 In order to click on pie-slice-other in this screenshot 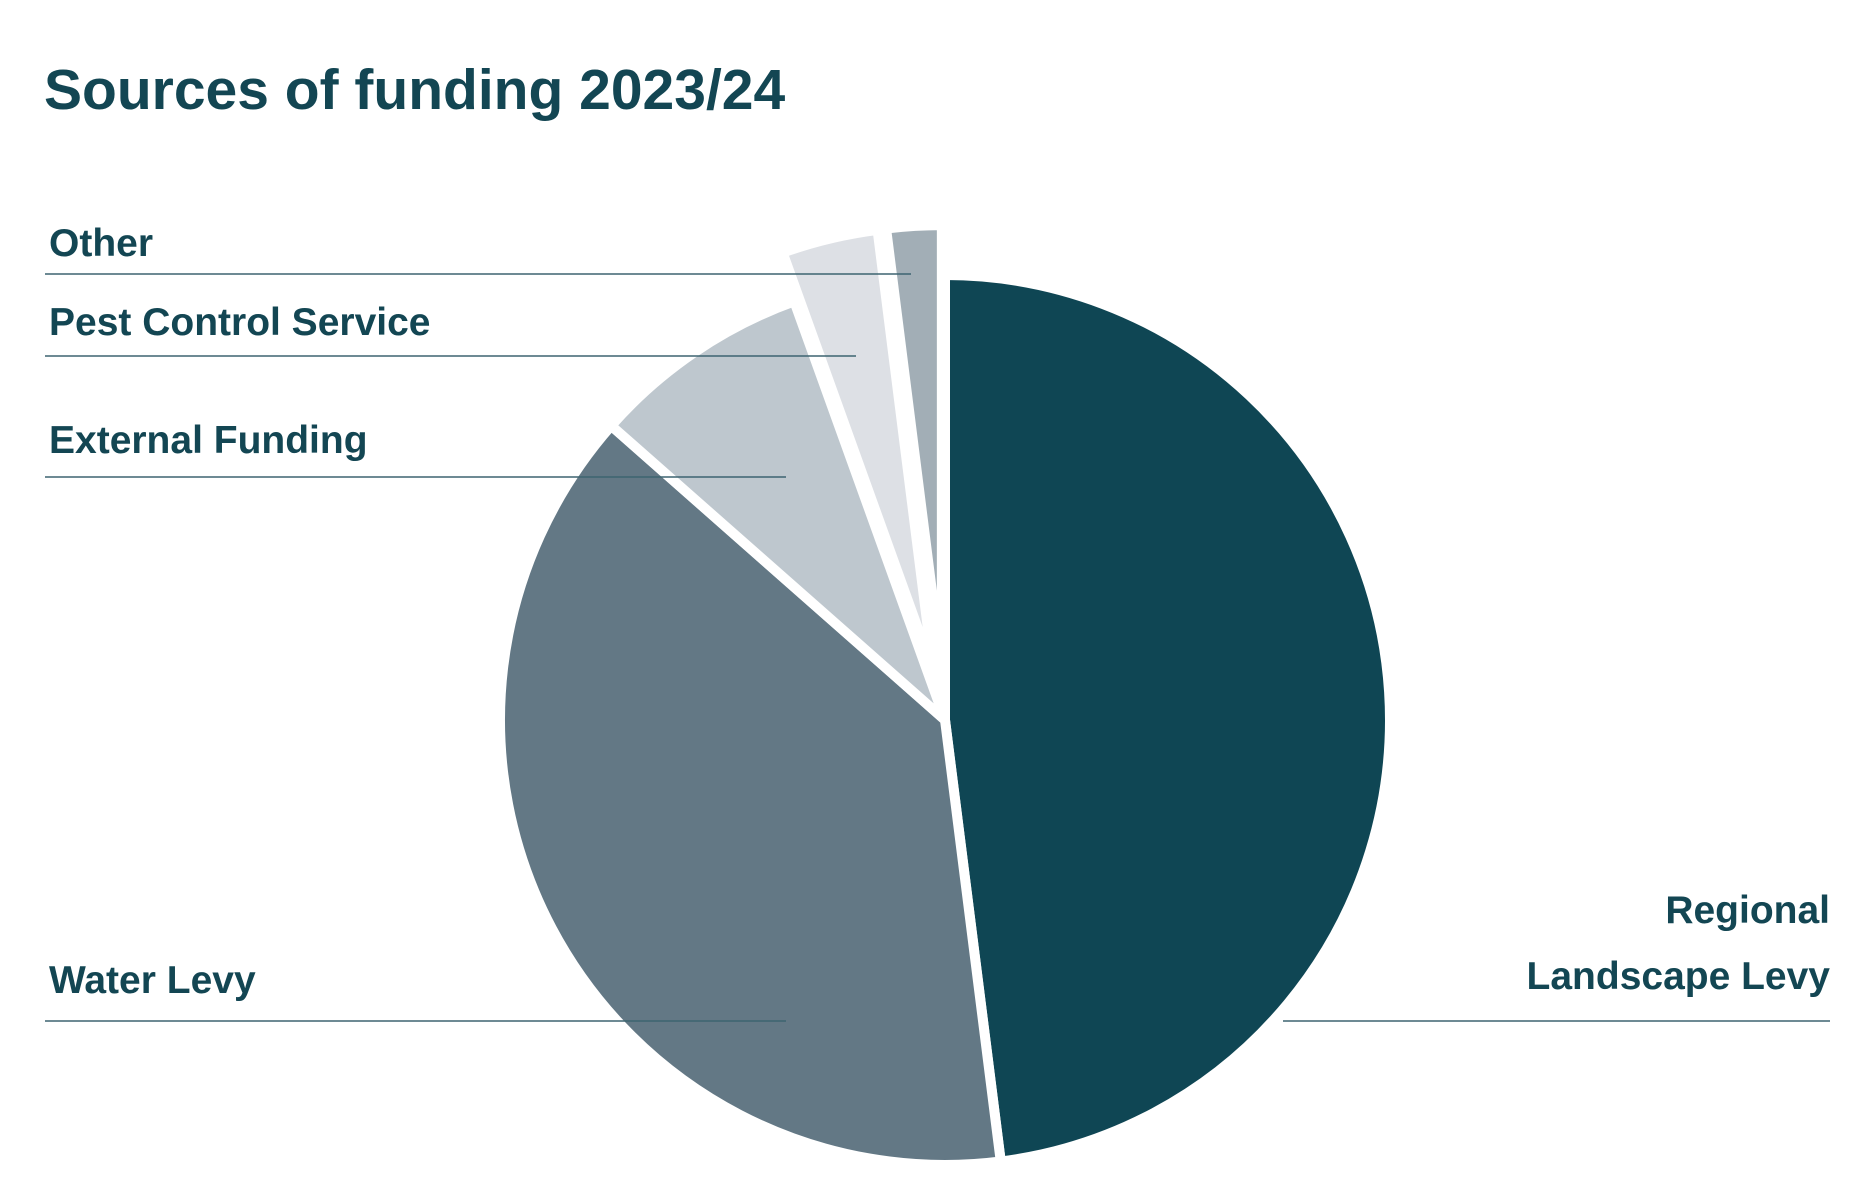, I will do `click(913, 445)`.